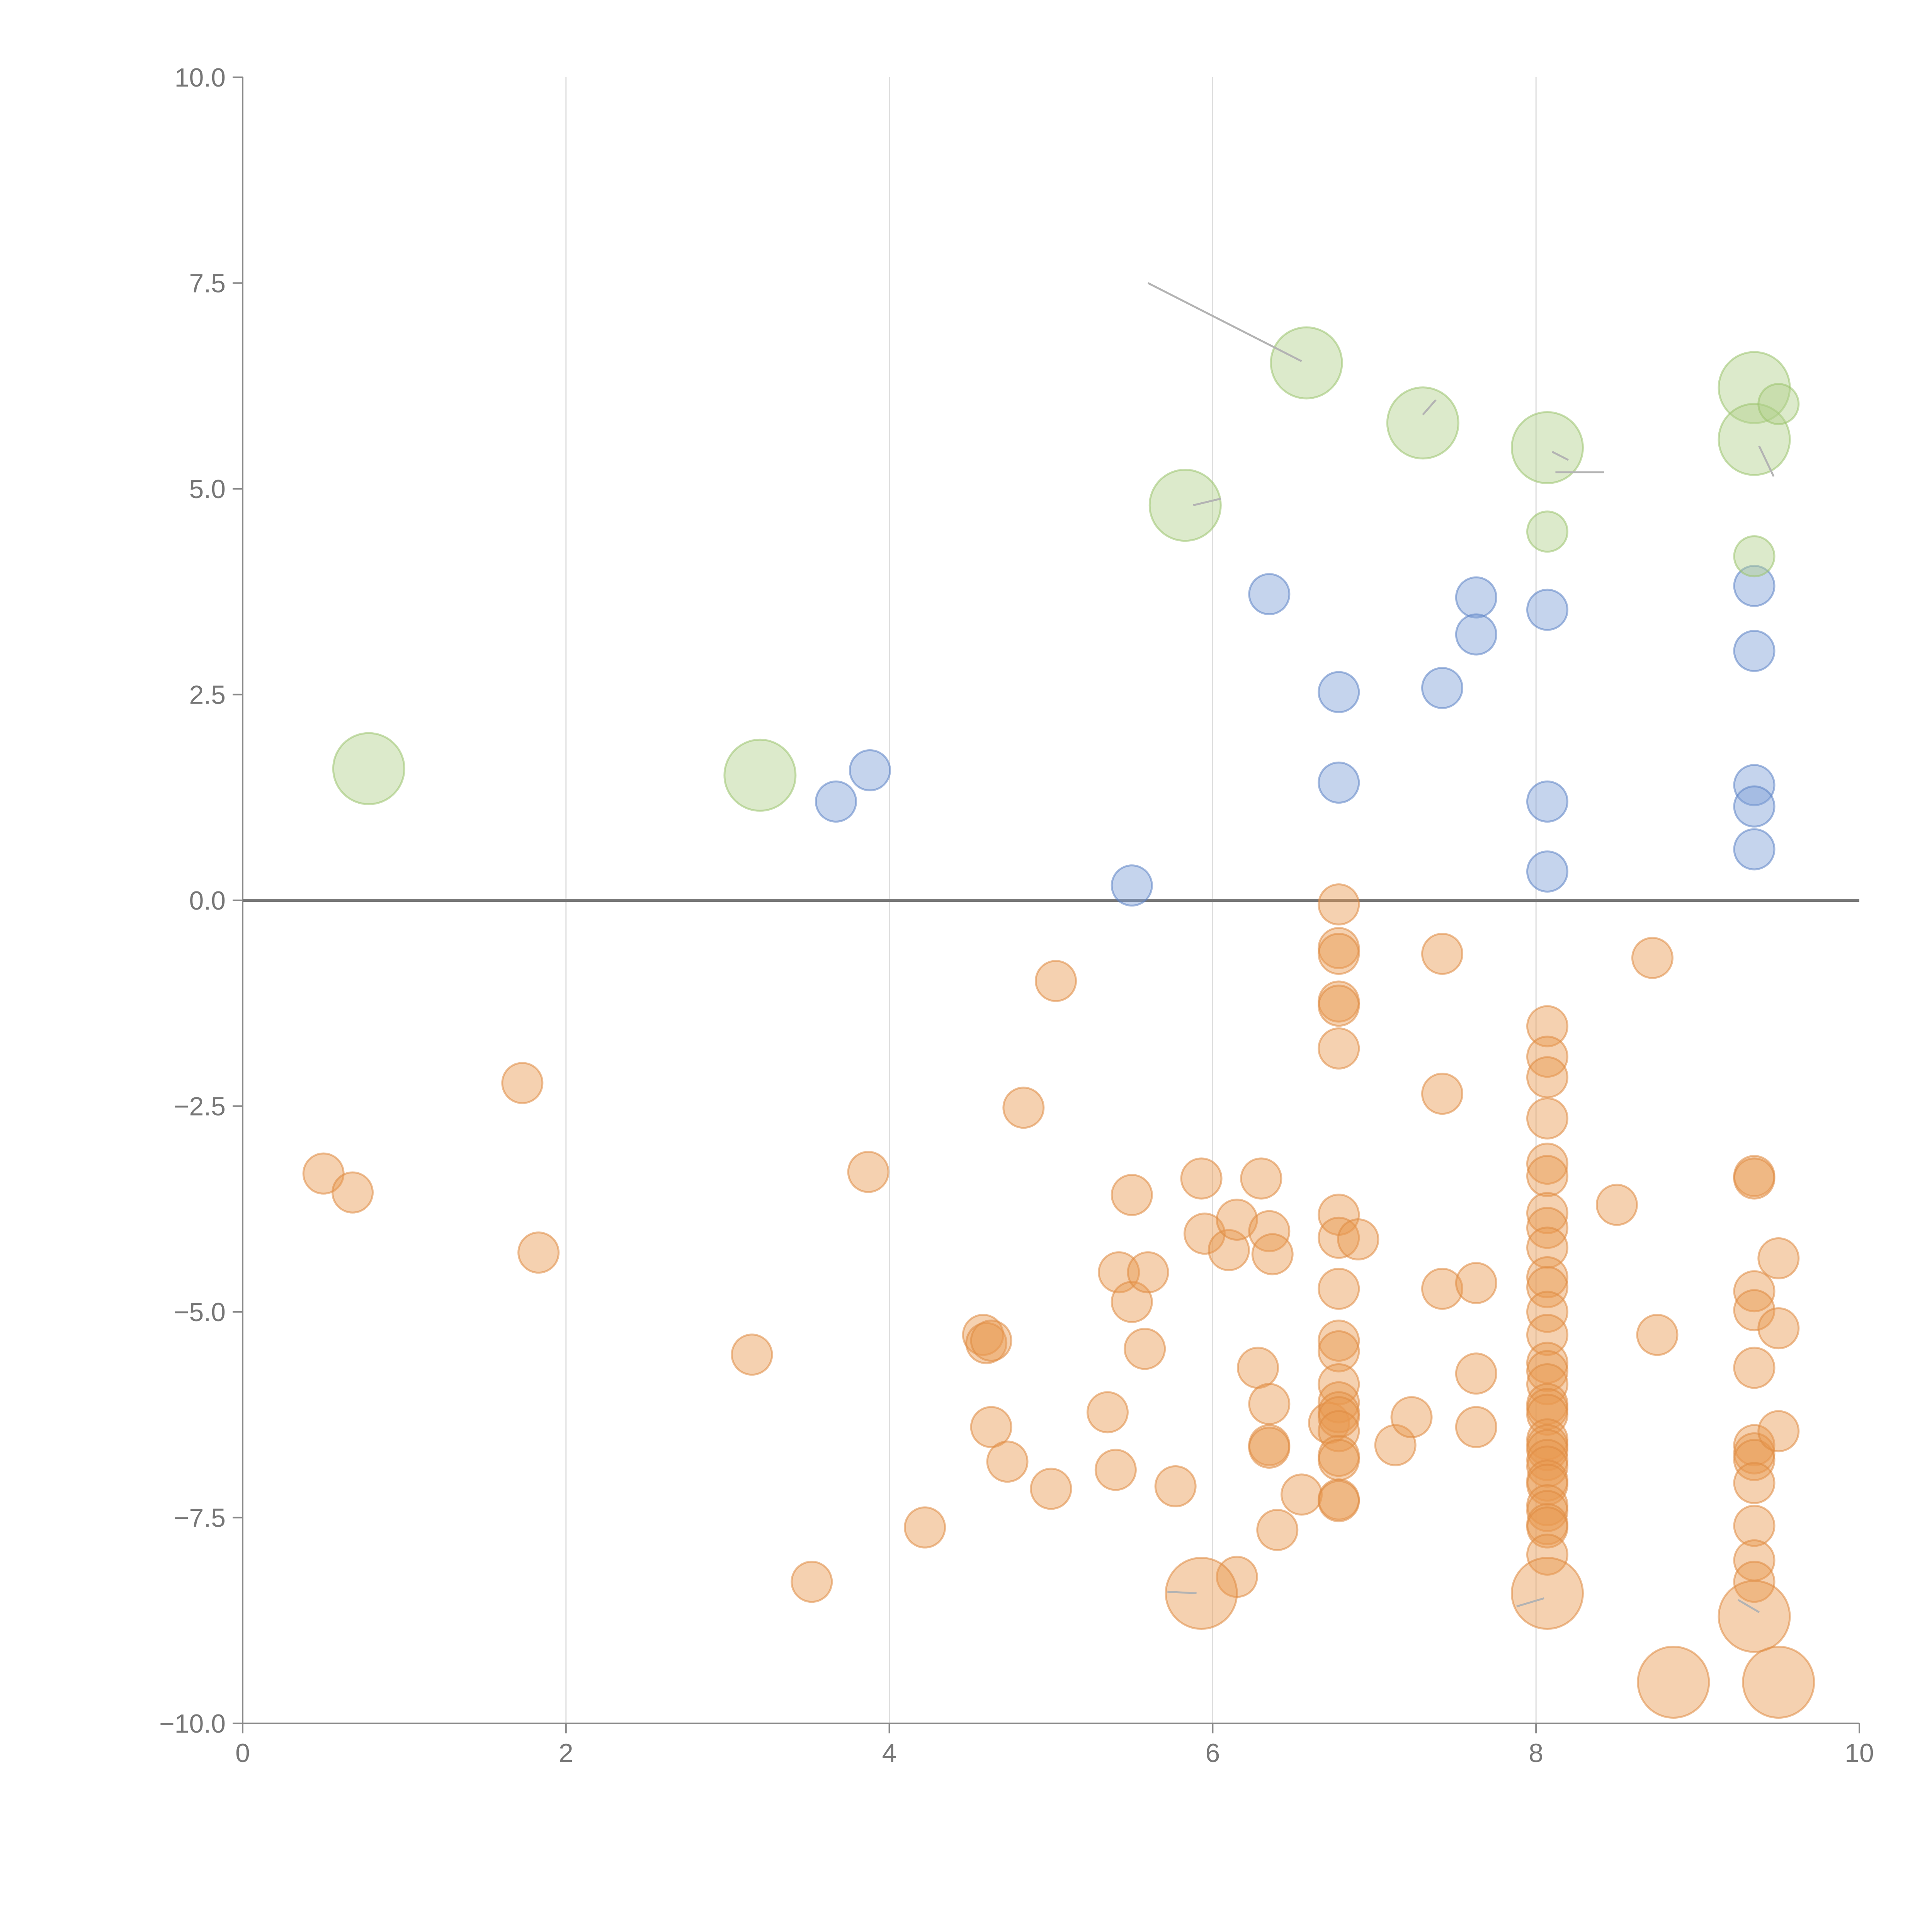 The height and width of the screenshot is (1932, 1932). I want to click on x-tick-label: 0, so click(243, 1753).